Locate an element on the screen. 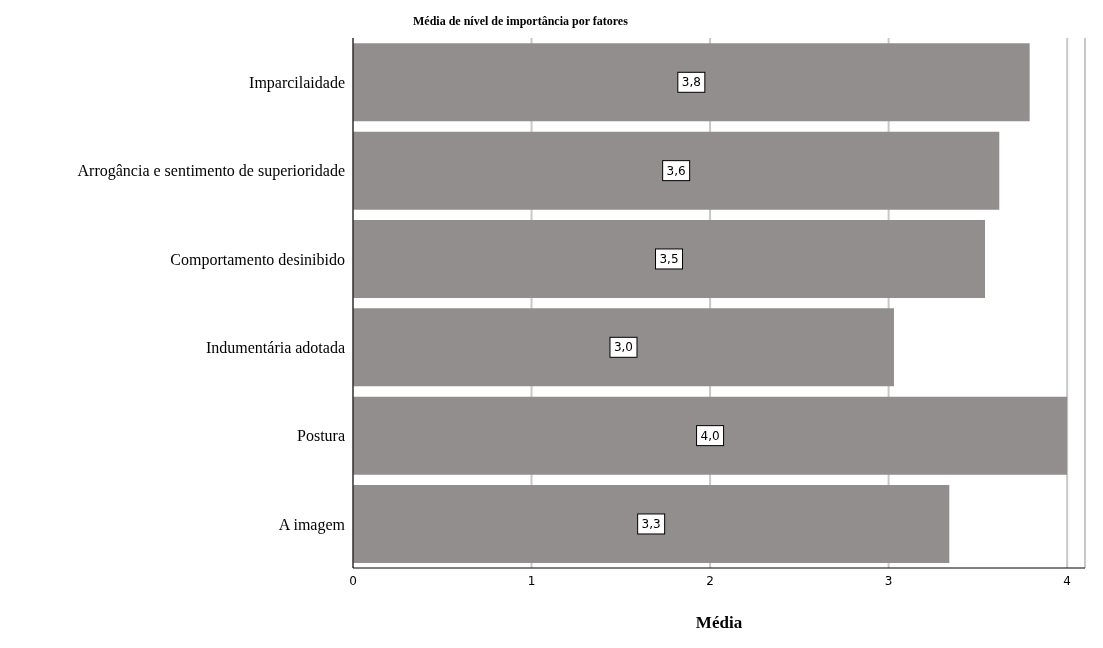  data-label: 3,8 is located at coordinates (691, 82).